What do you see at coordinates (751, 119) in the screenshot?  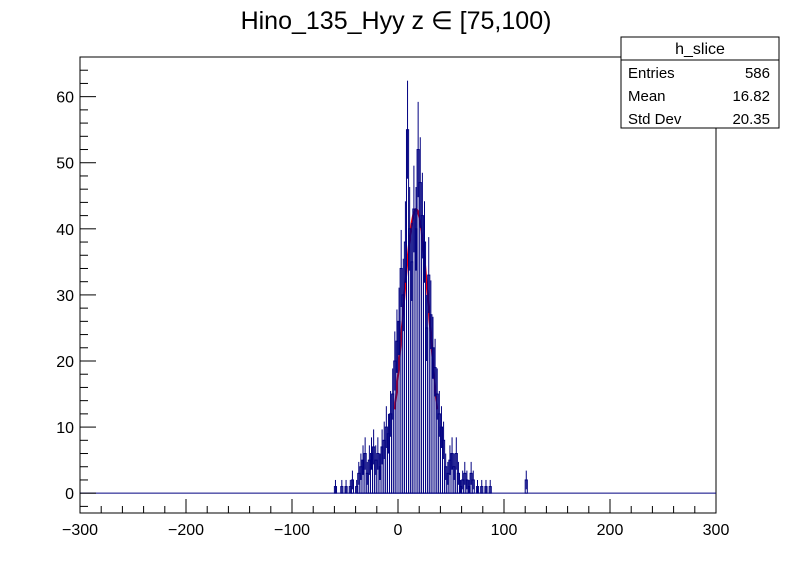 I see `stats-stddev-value: 20.35` at bounding box center [751, 119].